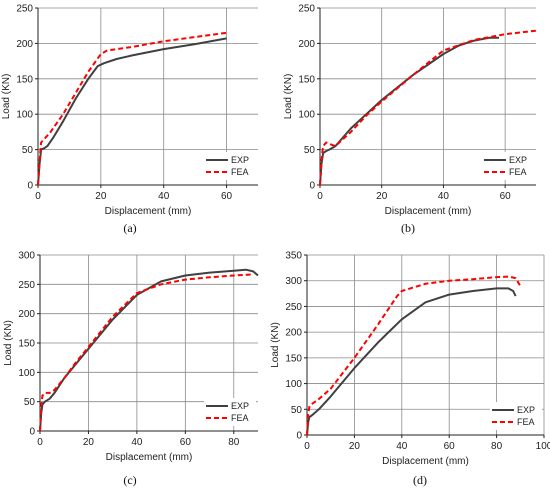 The image size is (550, 492). What do you see at coordinates (408, 228) in the screenshot?
I see `panel-label: (b)` at bounding box center [408, 228].